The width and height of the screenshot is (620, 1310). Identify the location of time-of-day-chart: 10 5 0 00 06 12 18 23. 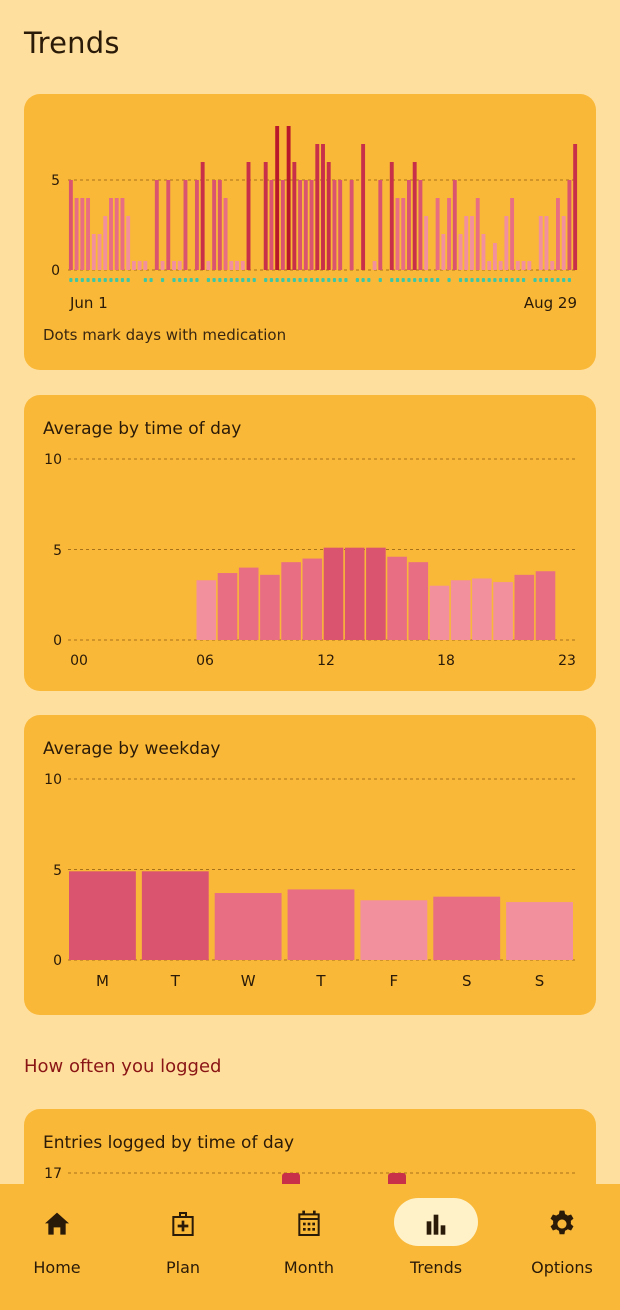
(310, 560).